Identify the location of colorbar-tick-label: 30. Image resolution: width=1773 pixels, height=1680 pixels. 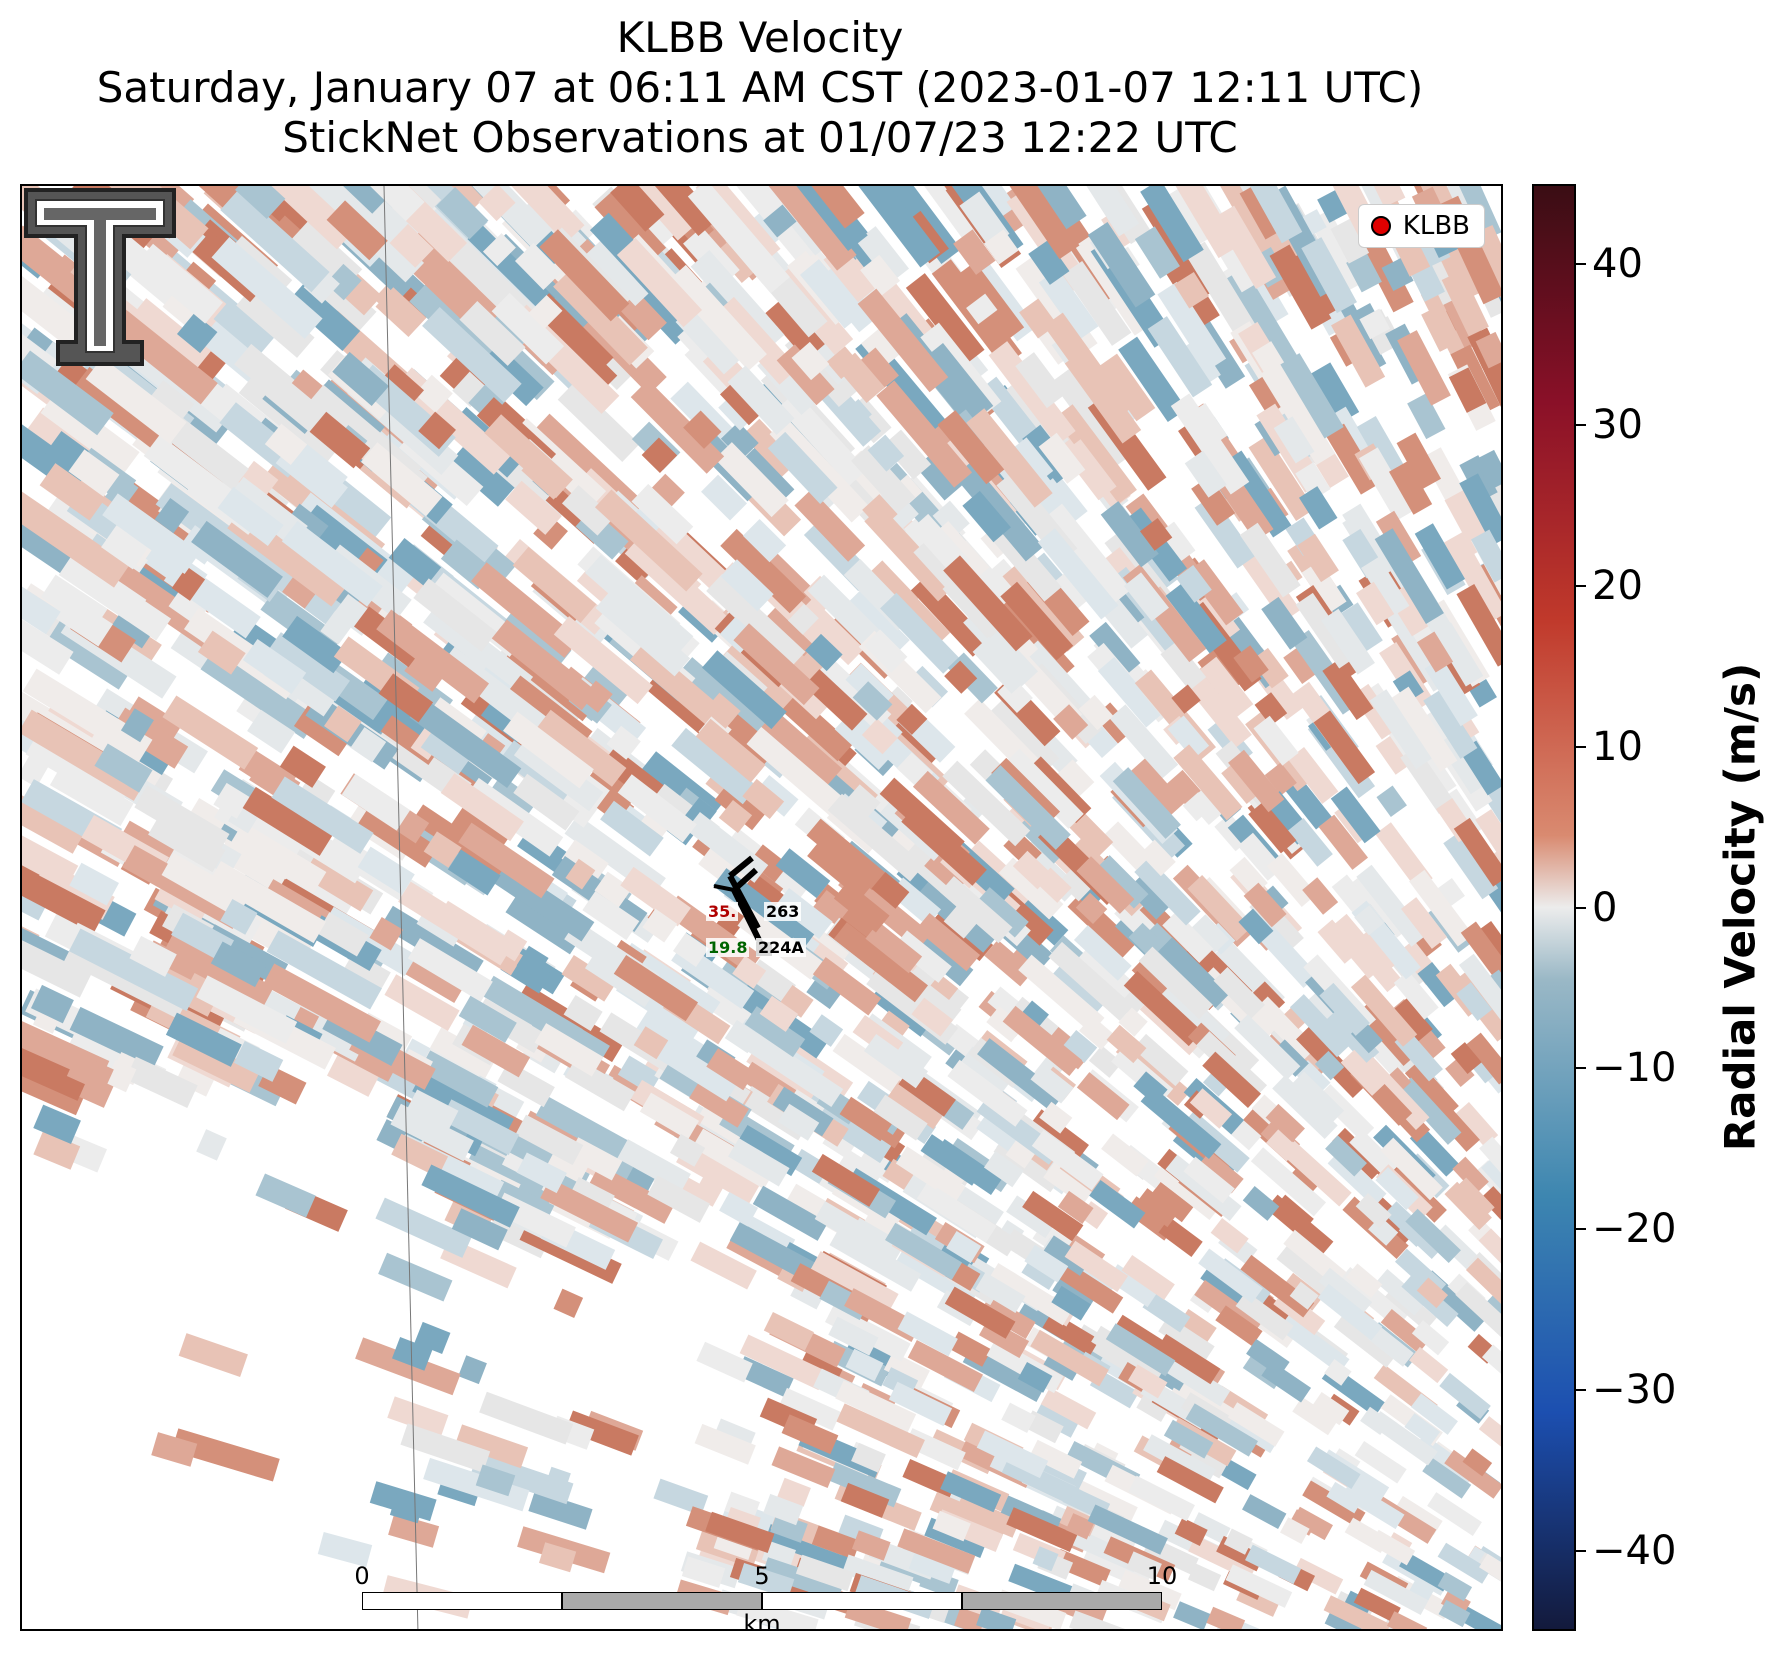
(1617, 425).